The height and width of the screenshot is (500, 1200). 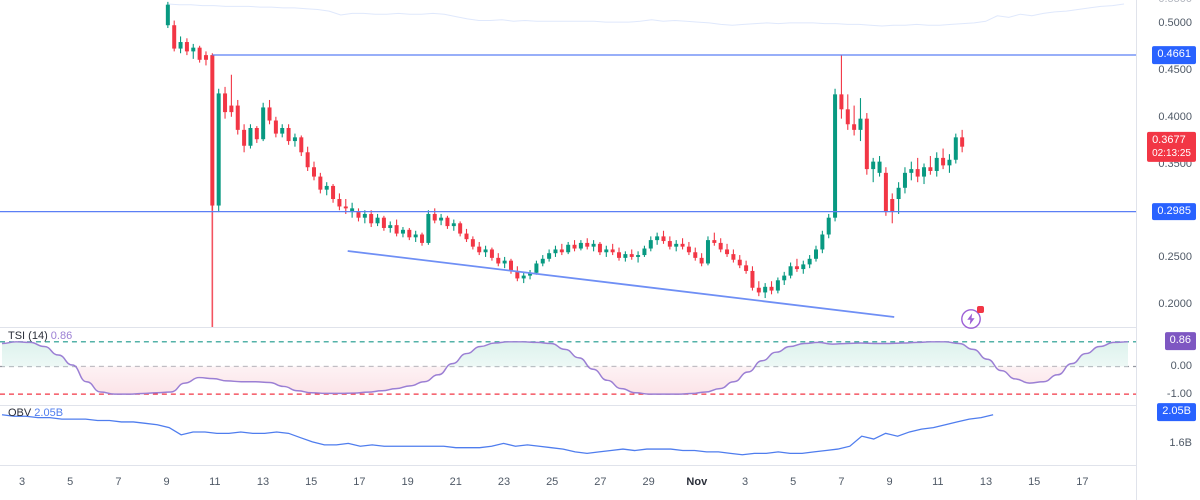 I want to click on tsi-pane: TSI (14) 0.86, so click(x=568, y=366).